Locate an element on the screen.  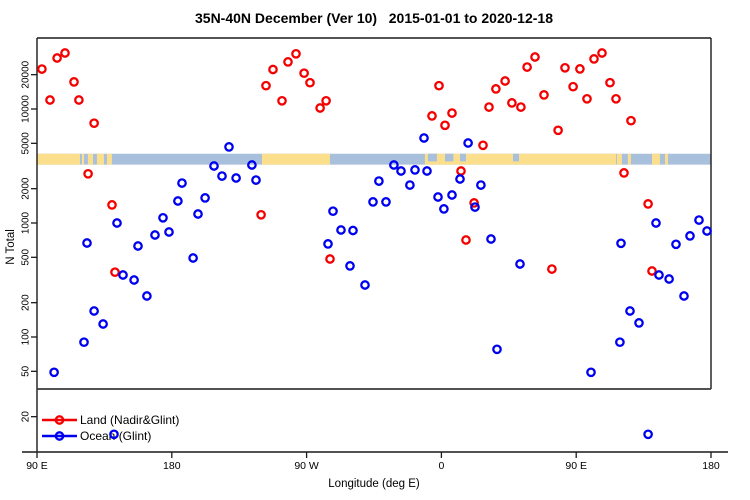
legend: Land (Nadir&Glint) Ocean (Glint) is located at coordinates (110, 428).